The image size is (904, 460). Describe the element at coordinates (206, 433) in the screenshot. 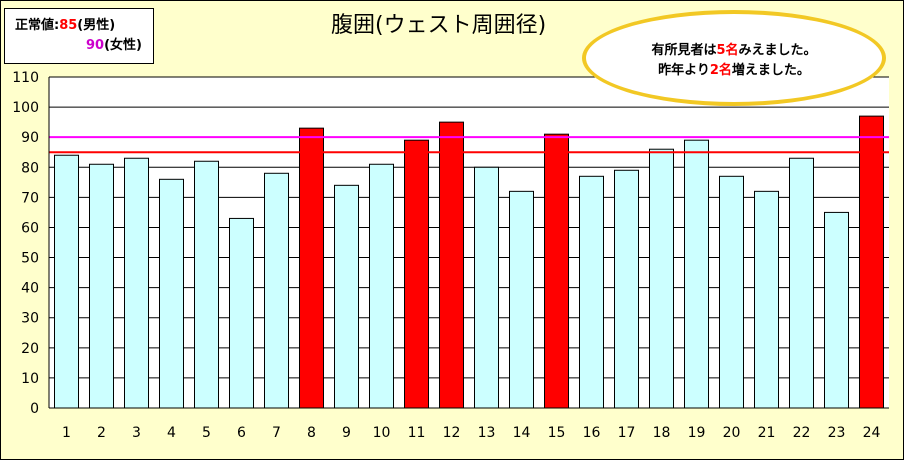

I see `x-tick-label: 5` at that location.